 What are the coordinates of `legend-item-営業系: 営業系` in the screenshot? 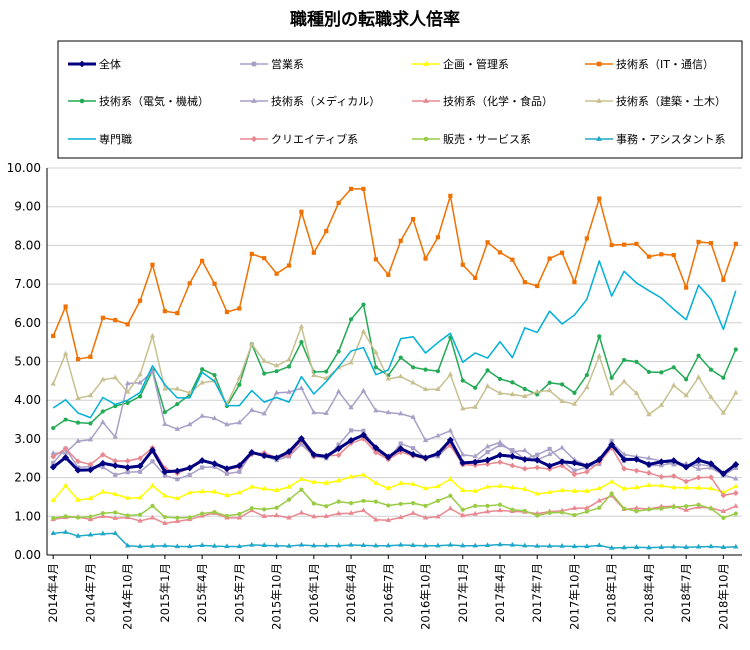 It's located at (272, 64).